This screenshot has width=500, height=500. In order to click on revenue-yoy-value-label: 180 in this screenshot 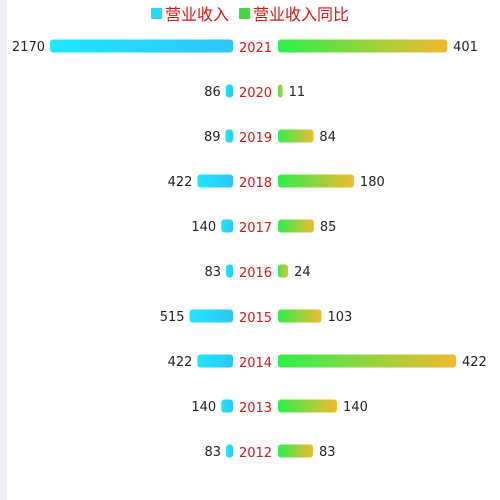, I will do `click(372, 182)`.